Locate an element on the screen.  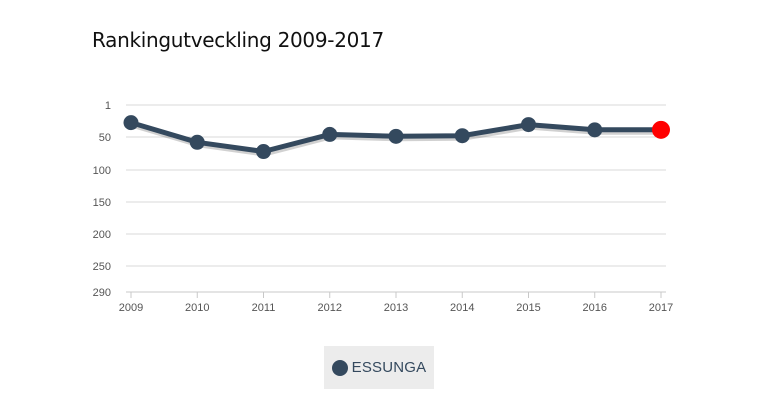
y-tick-label: 50 is located at coordinates (105, 138).